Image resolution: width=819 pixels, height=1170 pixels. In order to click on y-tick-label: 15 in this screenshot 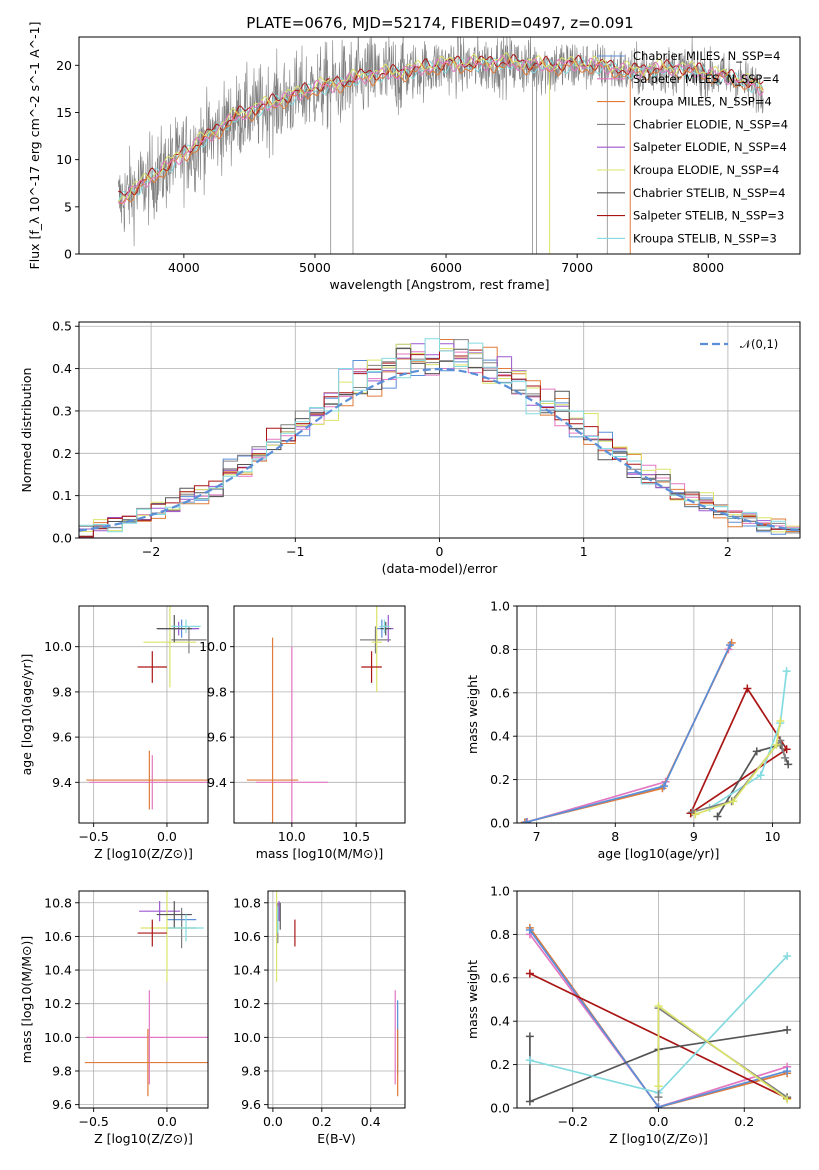, I will do `click(64, 112)`.